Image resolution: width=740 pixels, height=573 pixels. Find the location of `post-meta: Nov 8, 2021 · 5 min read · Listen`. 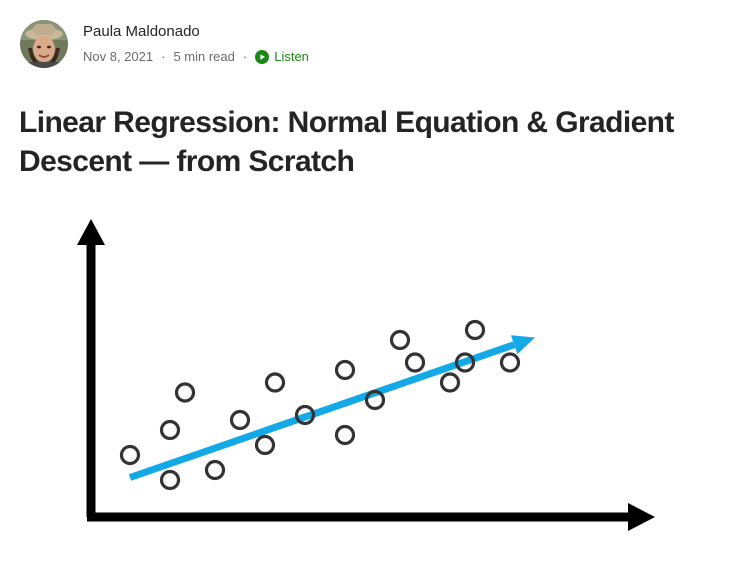

post-meta: Nov 8, 2021 · 5 min read · Listen is located at coordinates (196, 57).